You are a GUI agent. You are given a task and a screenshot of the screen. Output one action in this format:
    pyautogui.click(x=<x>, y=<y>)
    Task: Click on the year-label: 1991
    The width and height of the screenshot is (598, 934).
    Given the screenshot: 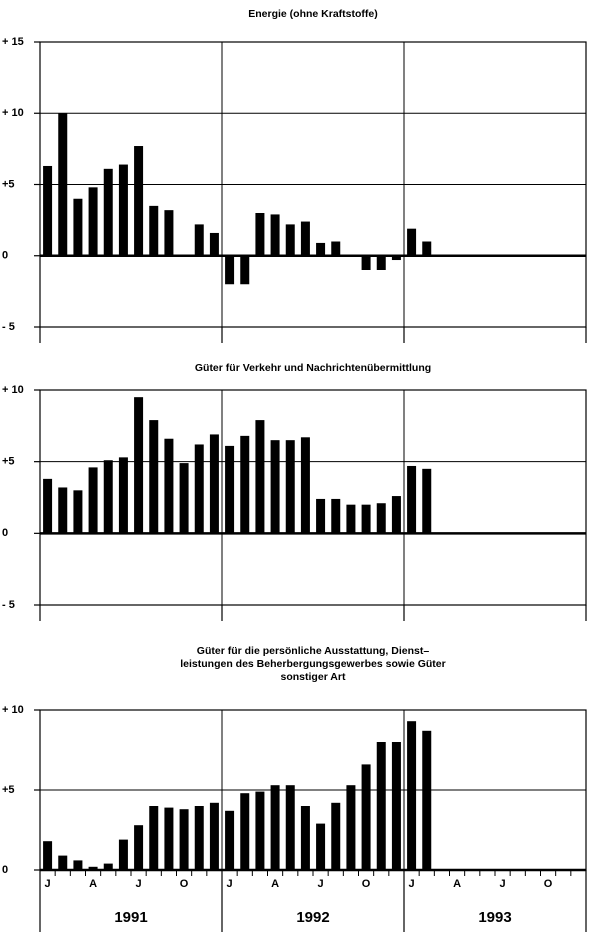 What is the action you would take?
    pyautogui.click(x=130, y=917)
    